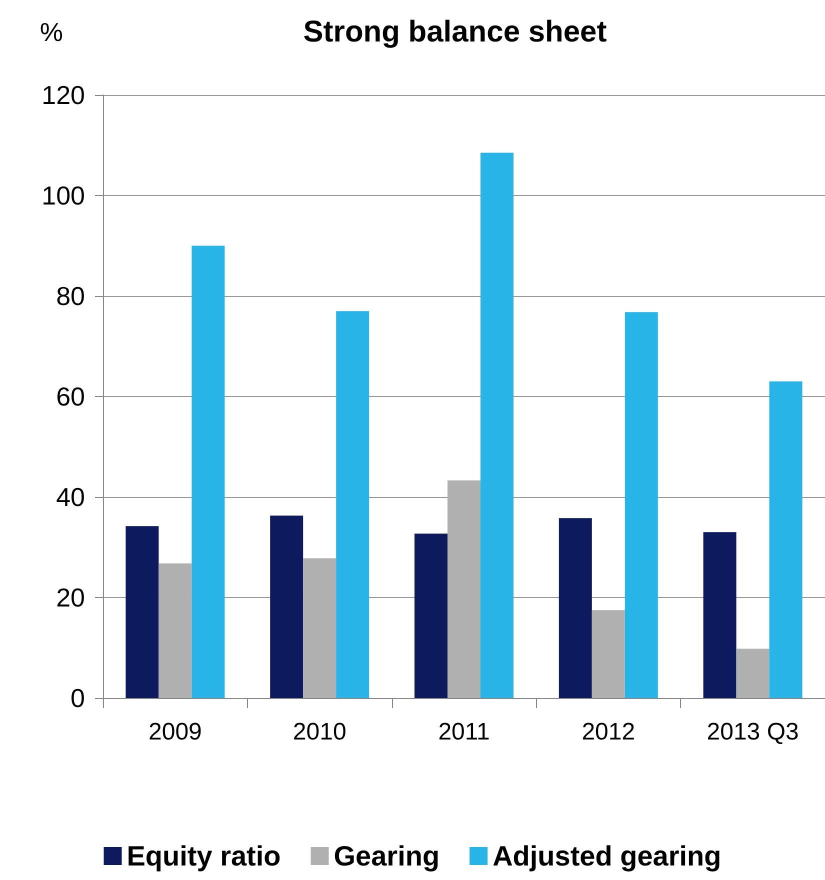  Describe the element at coordinates (63, 195) in the screenshot. I see `y-tick-label: 100` at that location.